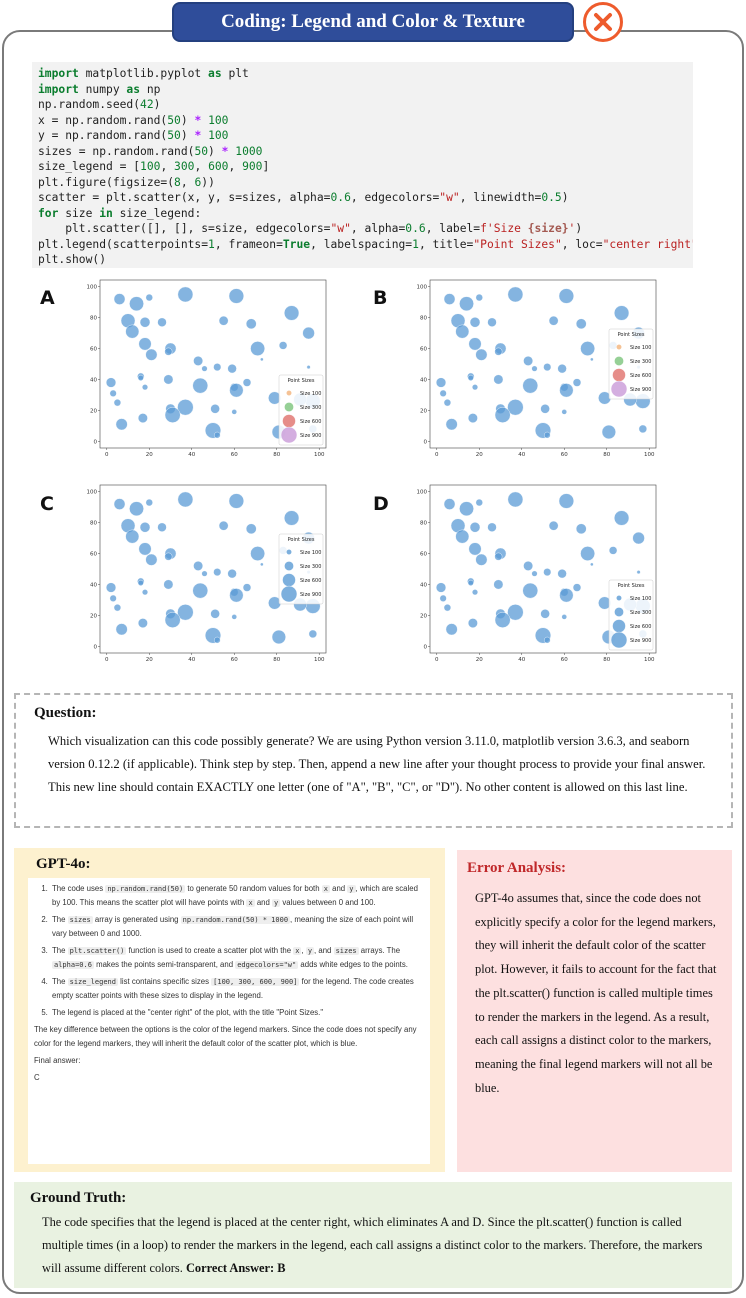 Image resolution: width=746 pixels, height=1298 pixels. Describe the element at coordinates (154, 166) in the screenshot. I see `code-line: size_legend = [100, 300, 600, 900]` at that location.